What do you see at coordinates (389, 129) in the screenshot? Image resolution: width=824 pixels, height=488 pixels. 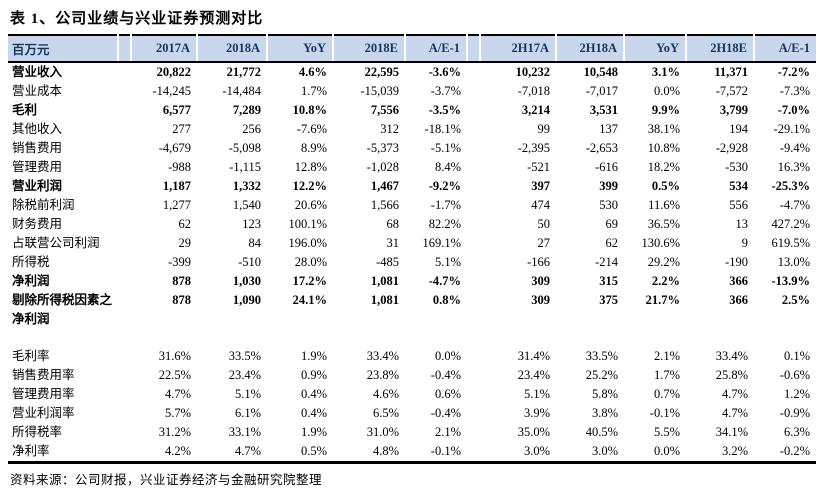 I see `cell-value: 312` at bounding box center [389, 129].